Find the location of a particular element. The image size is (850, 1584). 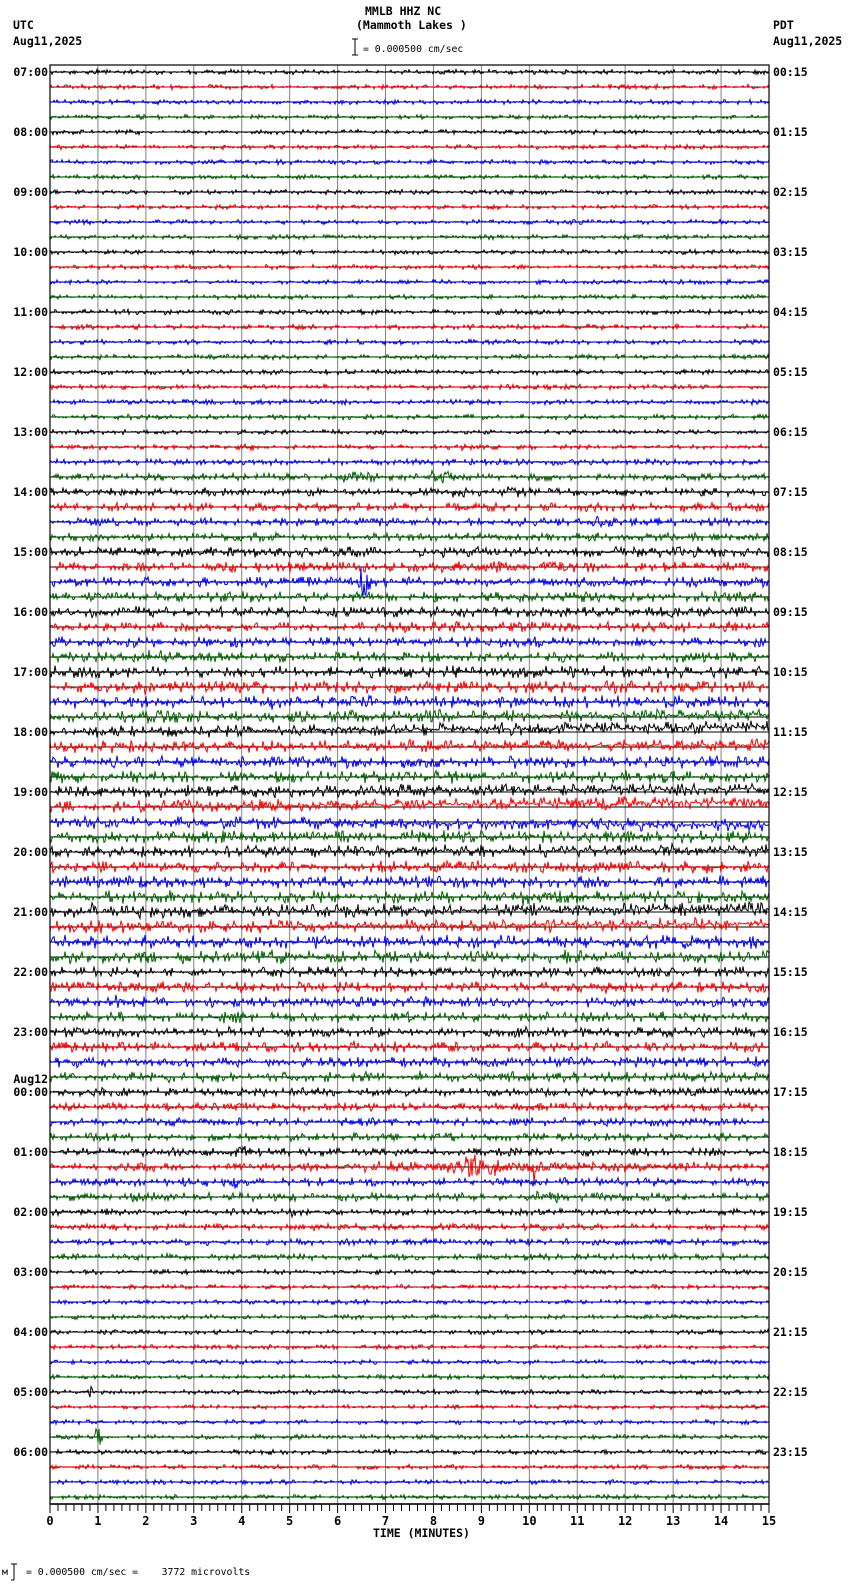

utc-hour-label: 00:00 is located at coordinates (30, 1092).